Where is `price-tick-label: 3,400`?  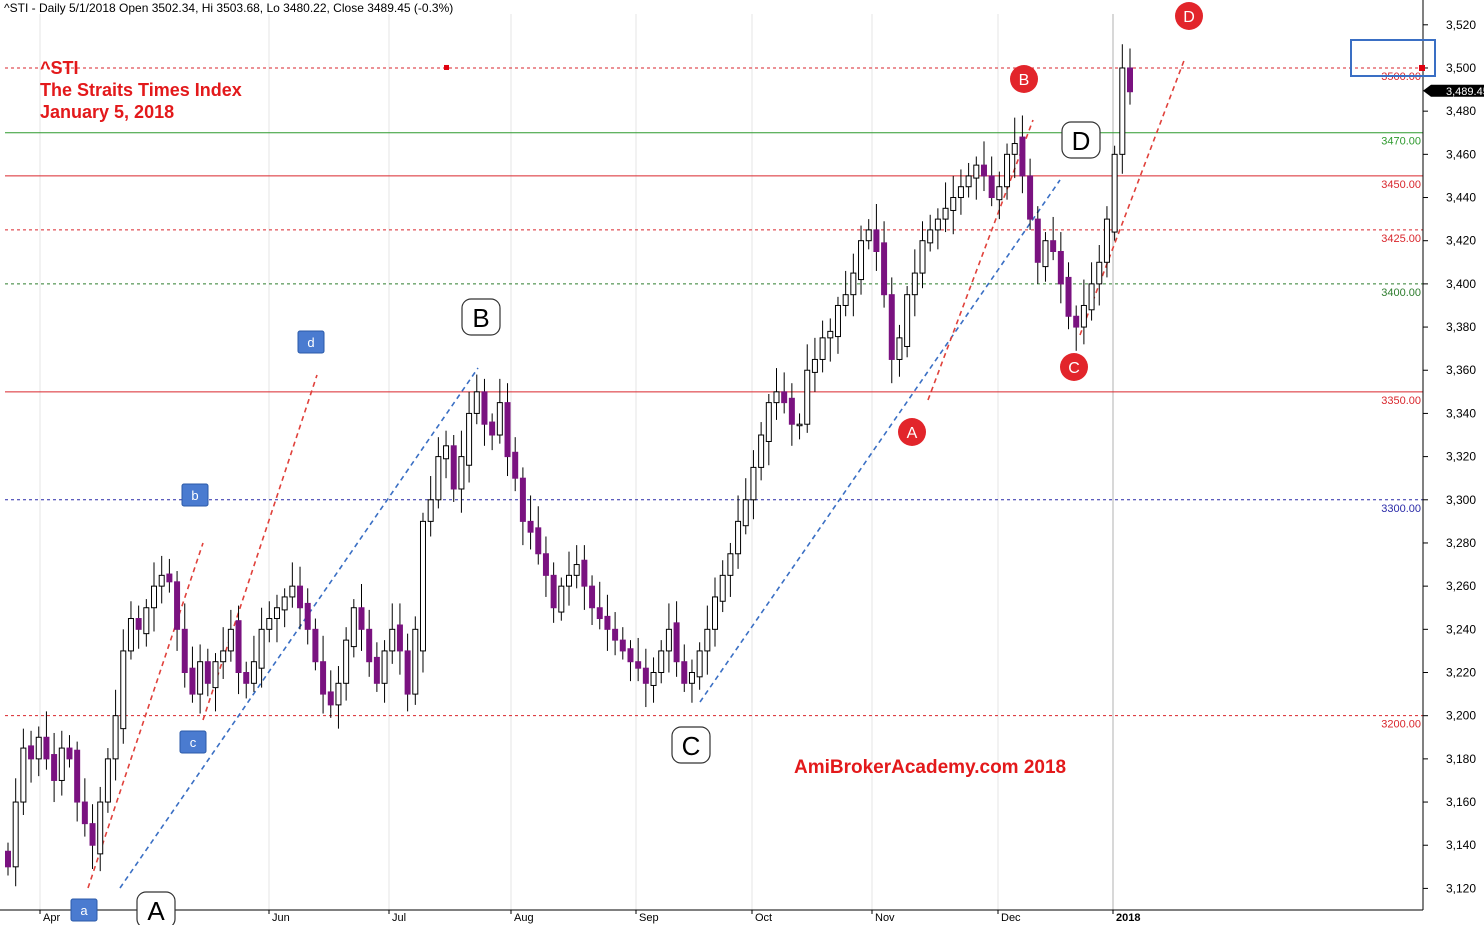 price-tick-label: 3,400 is located at coordinates (1461, 284).